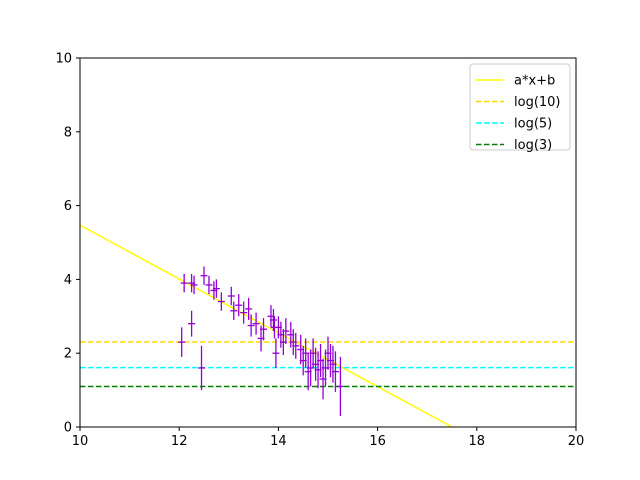 The image size is (640, 480). I want to click on x-tick-label: 10, so click(80, 441).